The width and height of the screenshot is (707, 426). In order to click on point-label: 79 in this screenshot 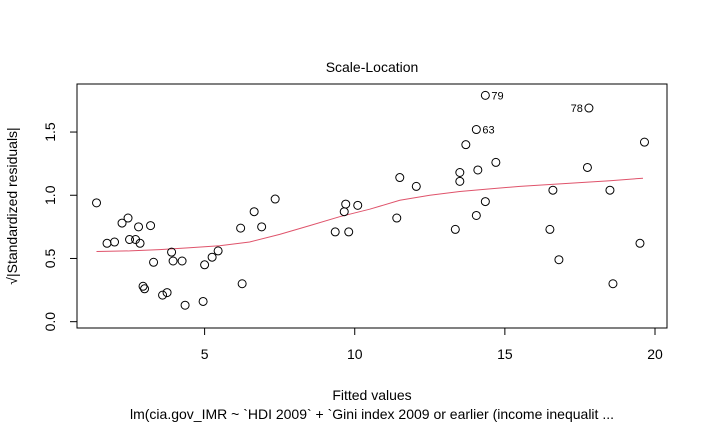, I will do `click(497, 96)`.